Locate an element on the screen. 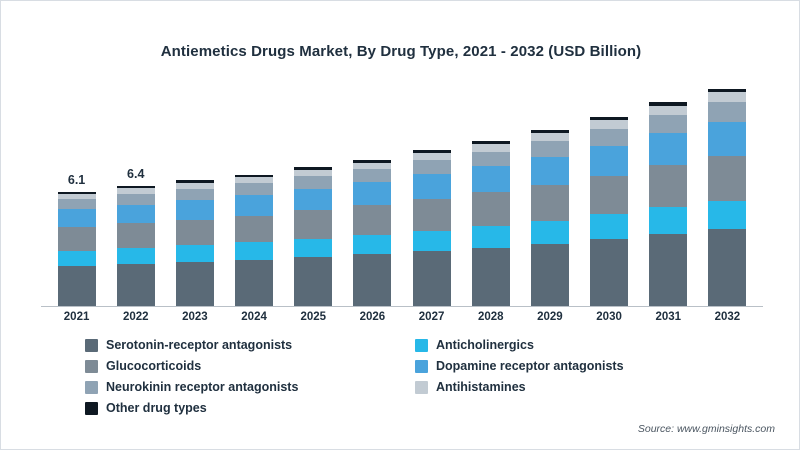  x-tick-label: 2030 is located at coordinates (609, 317).